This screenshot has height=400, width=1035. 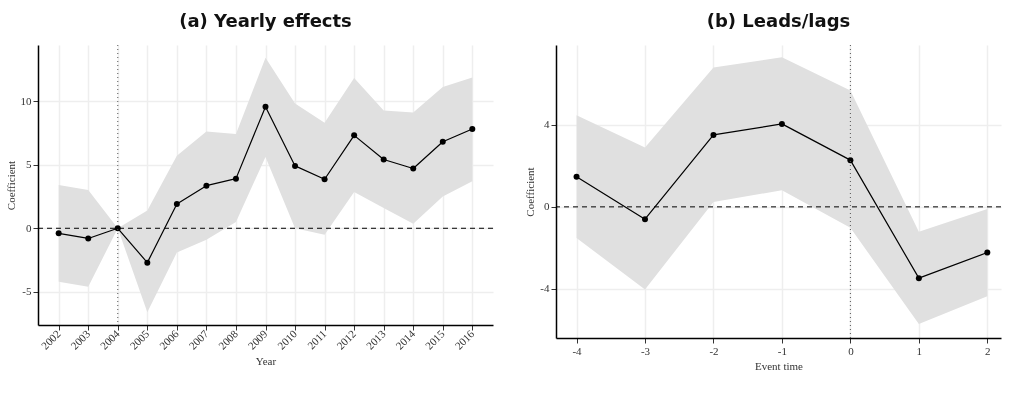 What do you see at coordinates (545, 288) in the screenshot?
I see `y-tick-label: -4` at bounding box center [545, 288].